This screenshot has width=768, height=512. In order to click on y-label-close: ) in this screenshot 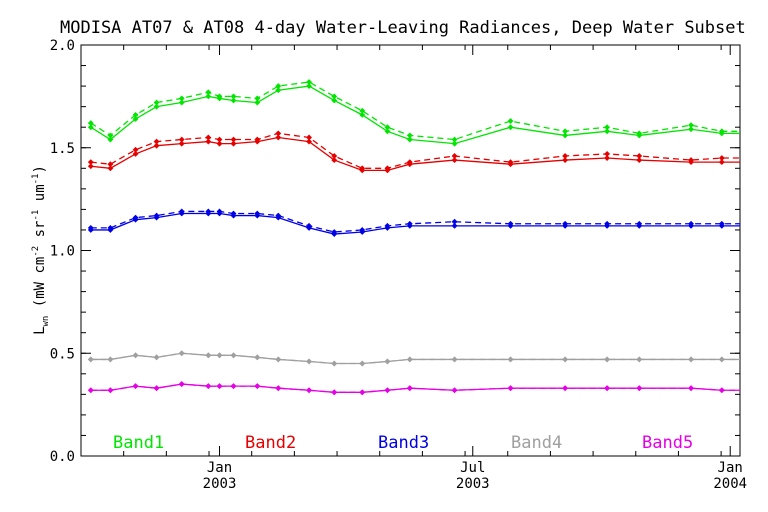, I will do `click(40, 169)`.